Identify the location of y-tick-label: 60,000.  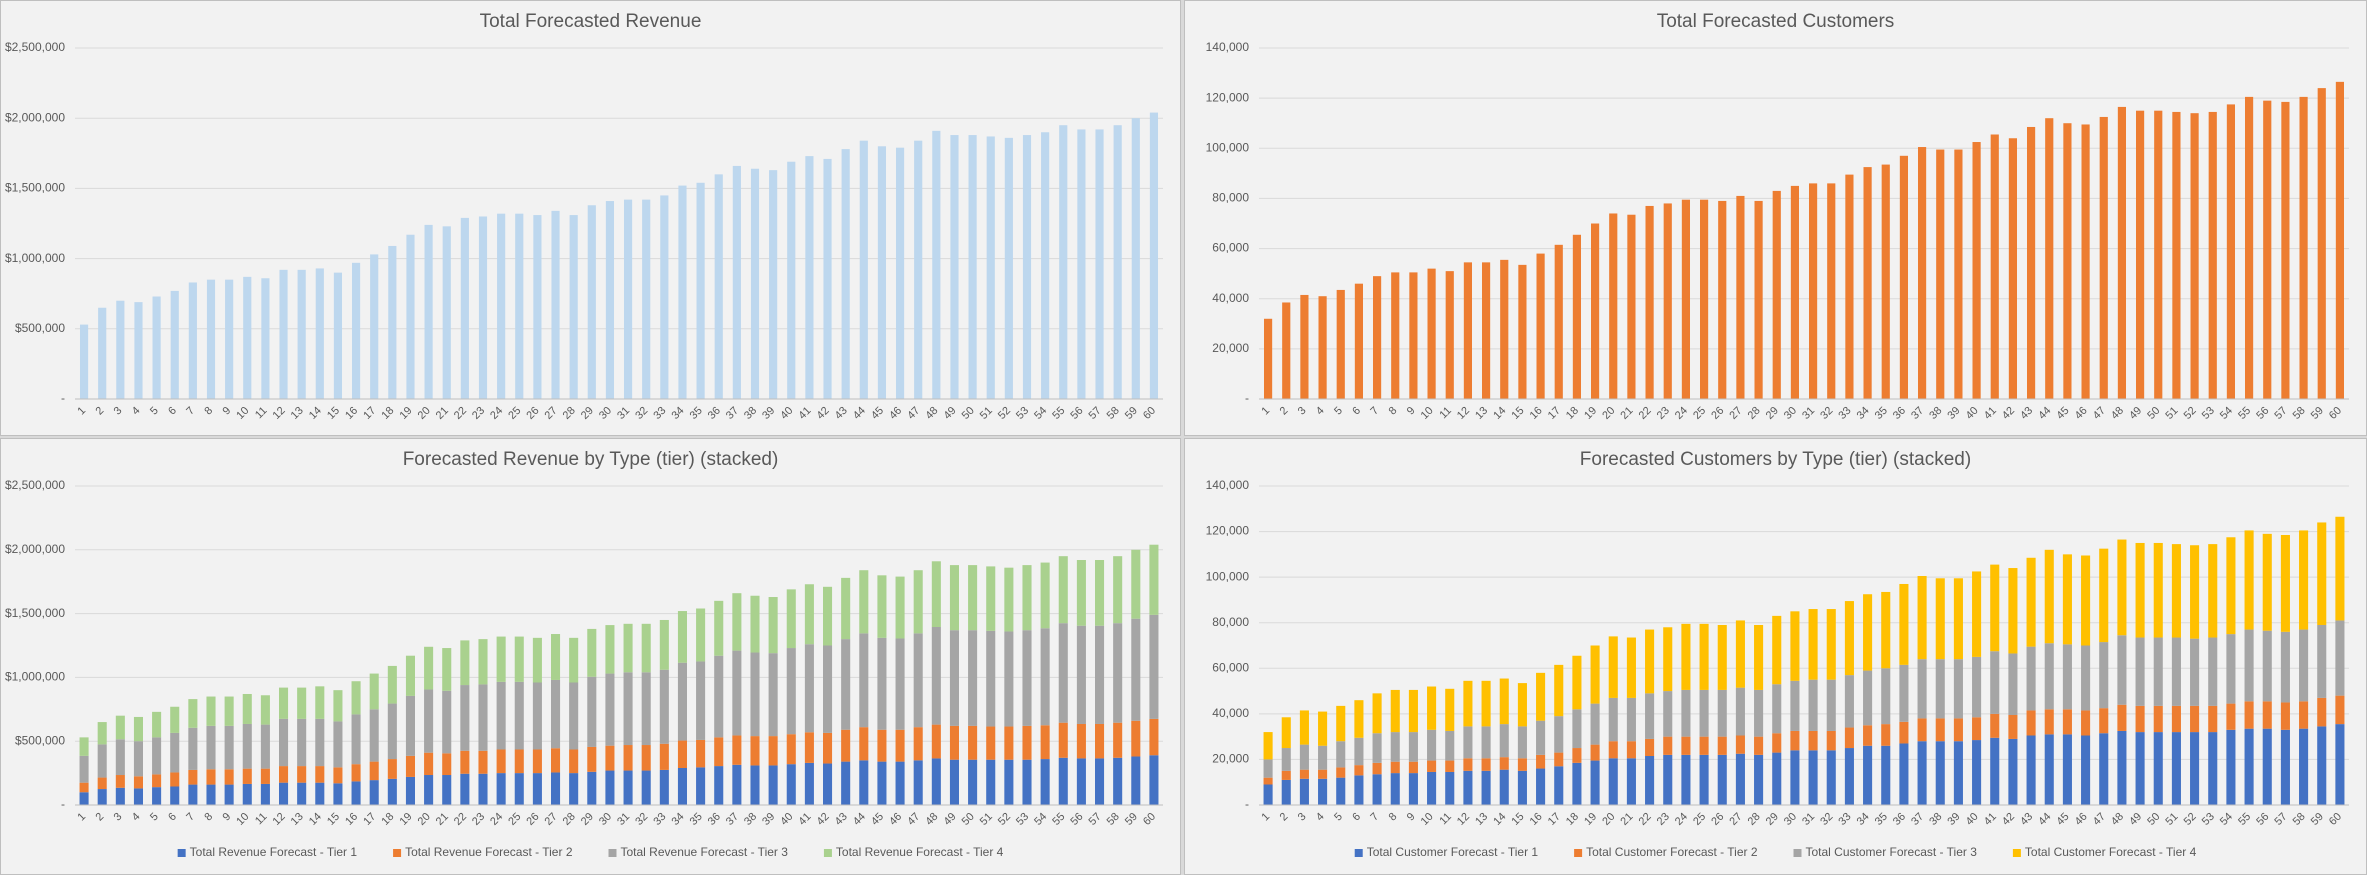
(1230, 667).